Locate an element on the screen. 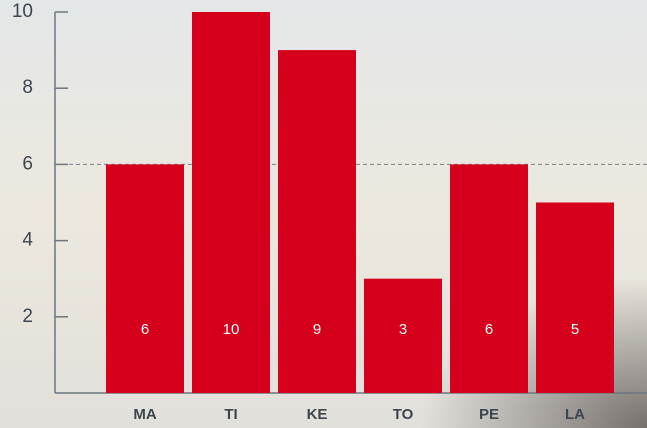 This screenshot has height=428, width=647. value-label: 3 is located at coordinates (403, 329).